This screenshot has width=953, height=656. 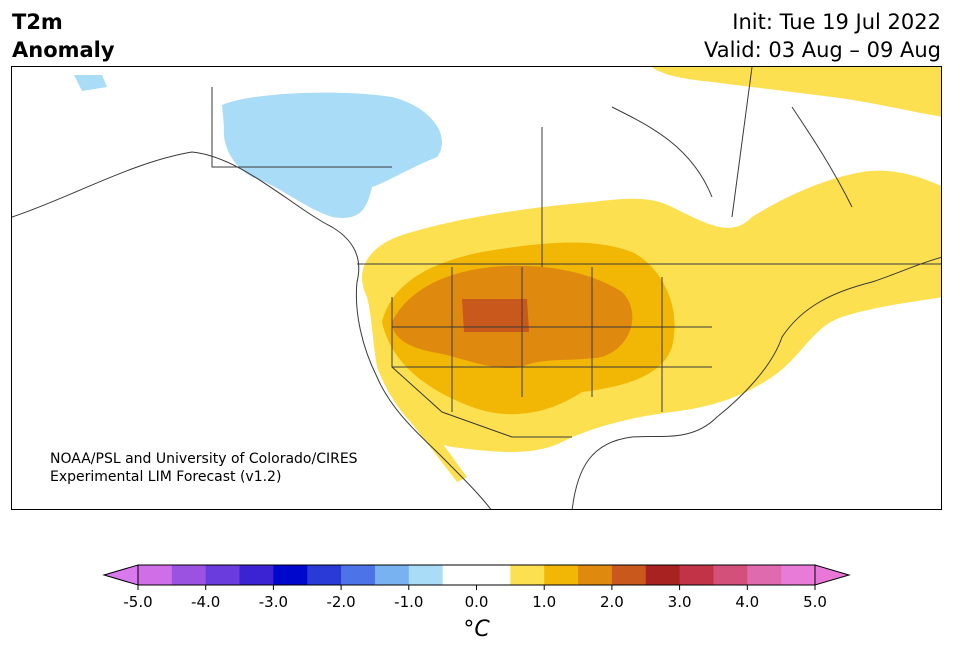 What do you see at coordinates (476, 629) in the screenshot?
I see `colorbar-unit-label: °C` at bounding box center [476, 629].